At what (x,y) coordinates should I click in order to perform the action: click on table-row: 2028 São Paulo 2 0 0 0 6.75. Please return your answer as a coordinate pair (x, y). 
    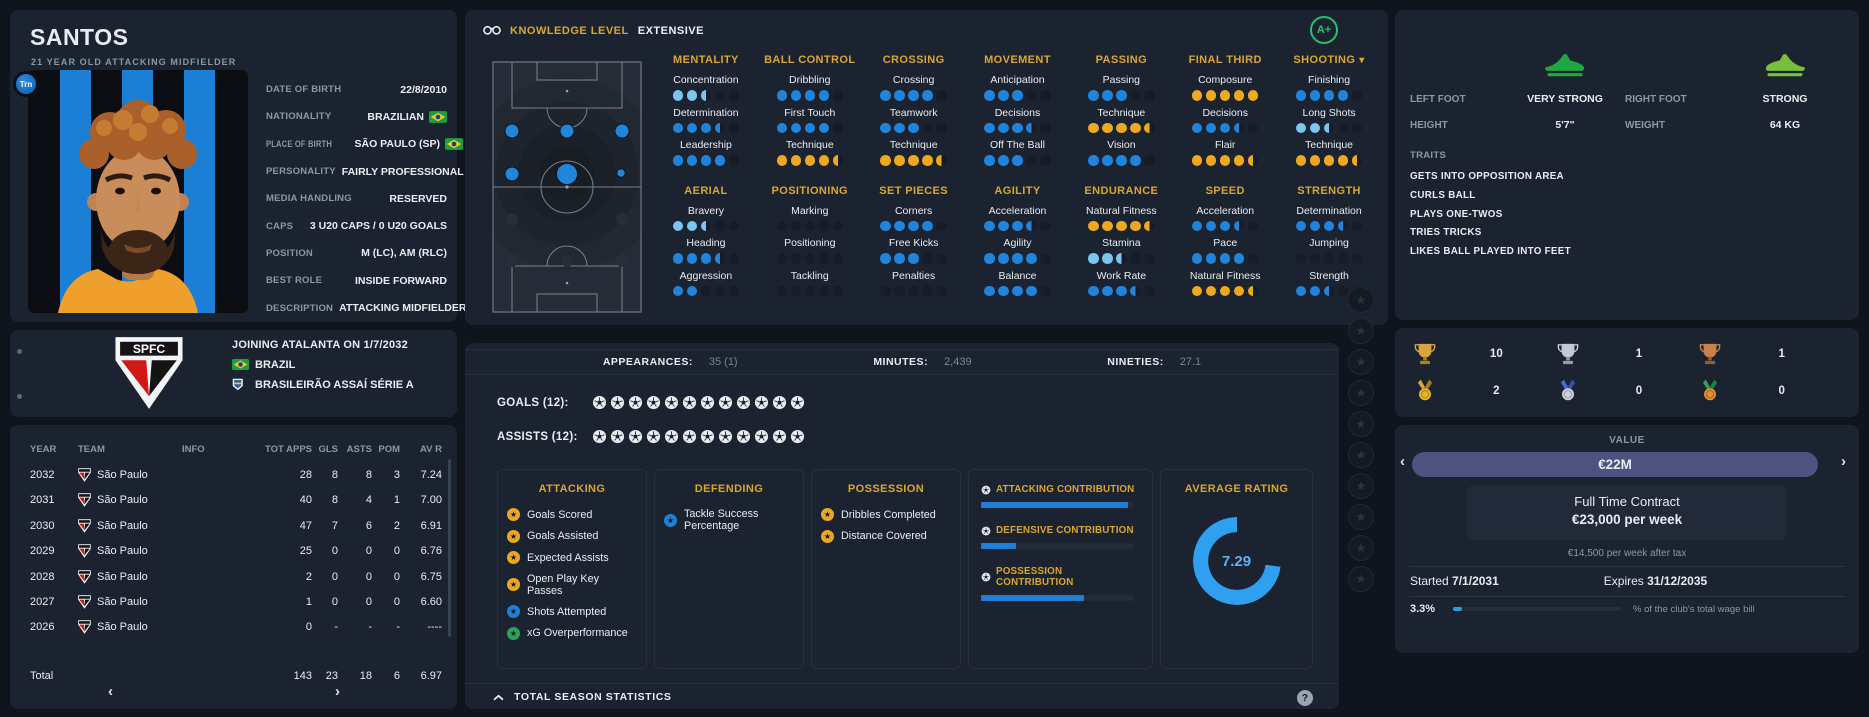
    Looking at the image, I should click on (236, 576).